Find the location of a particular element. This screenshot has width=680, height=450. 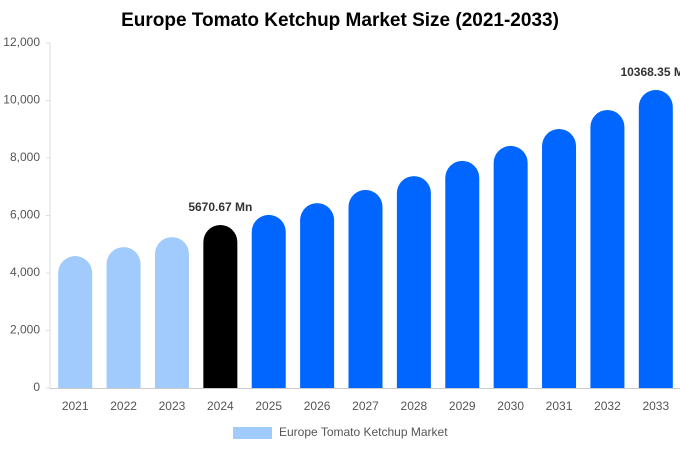

y-tick-label: 2,000 is located at coordinates (25, 330).